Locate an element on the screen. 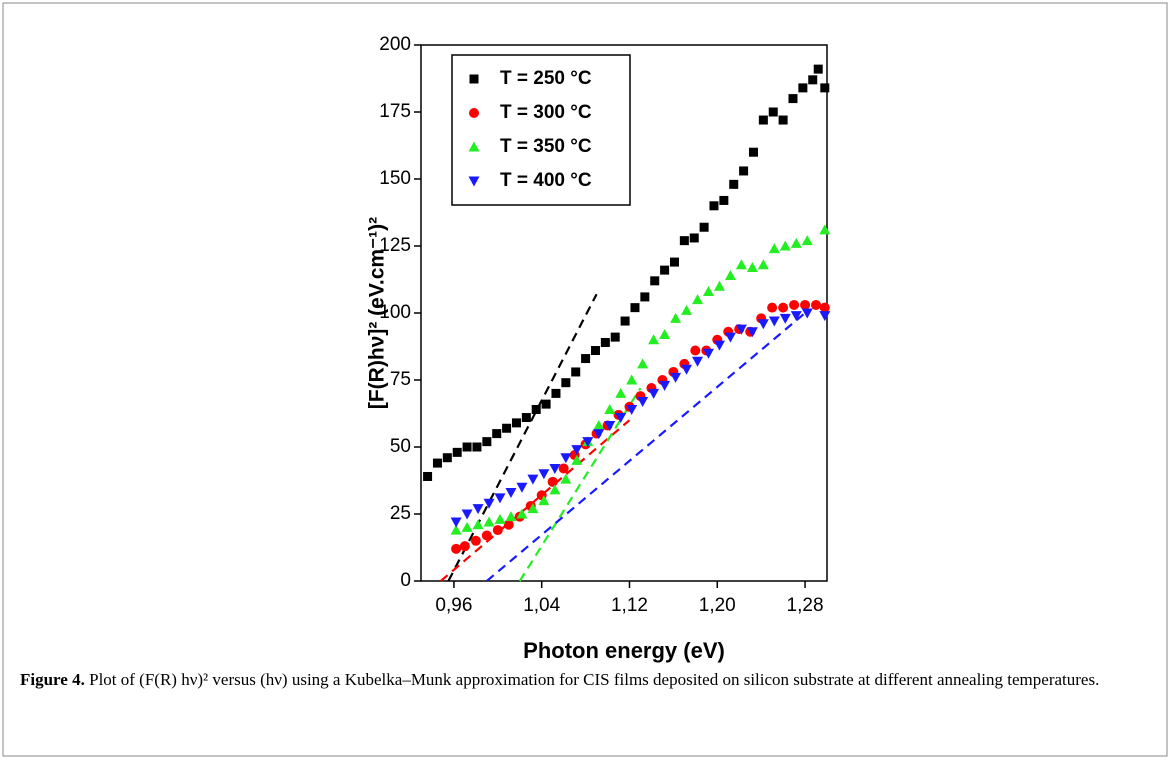  x-tick-label: 1,28 is located at coordinates (805, 605).